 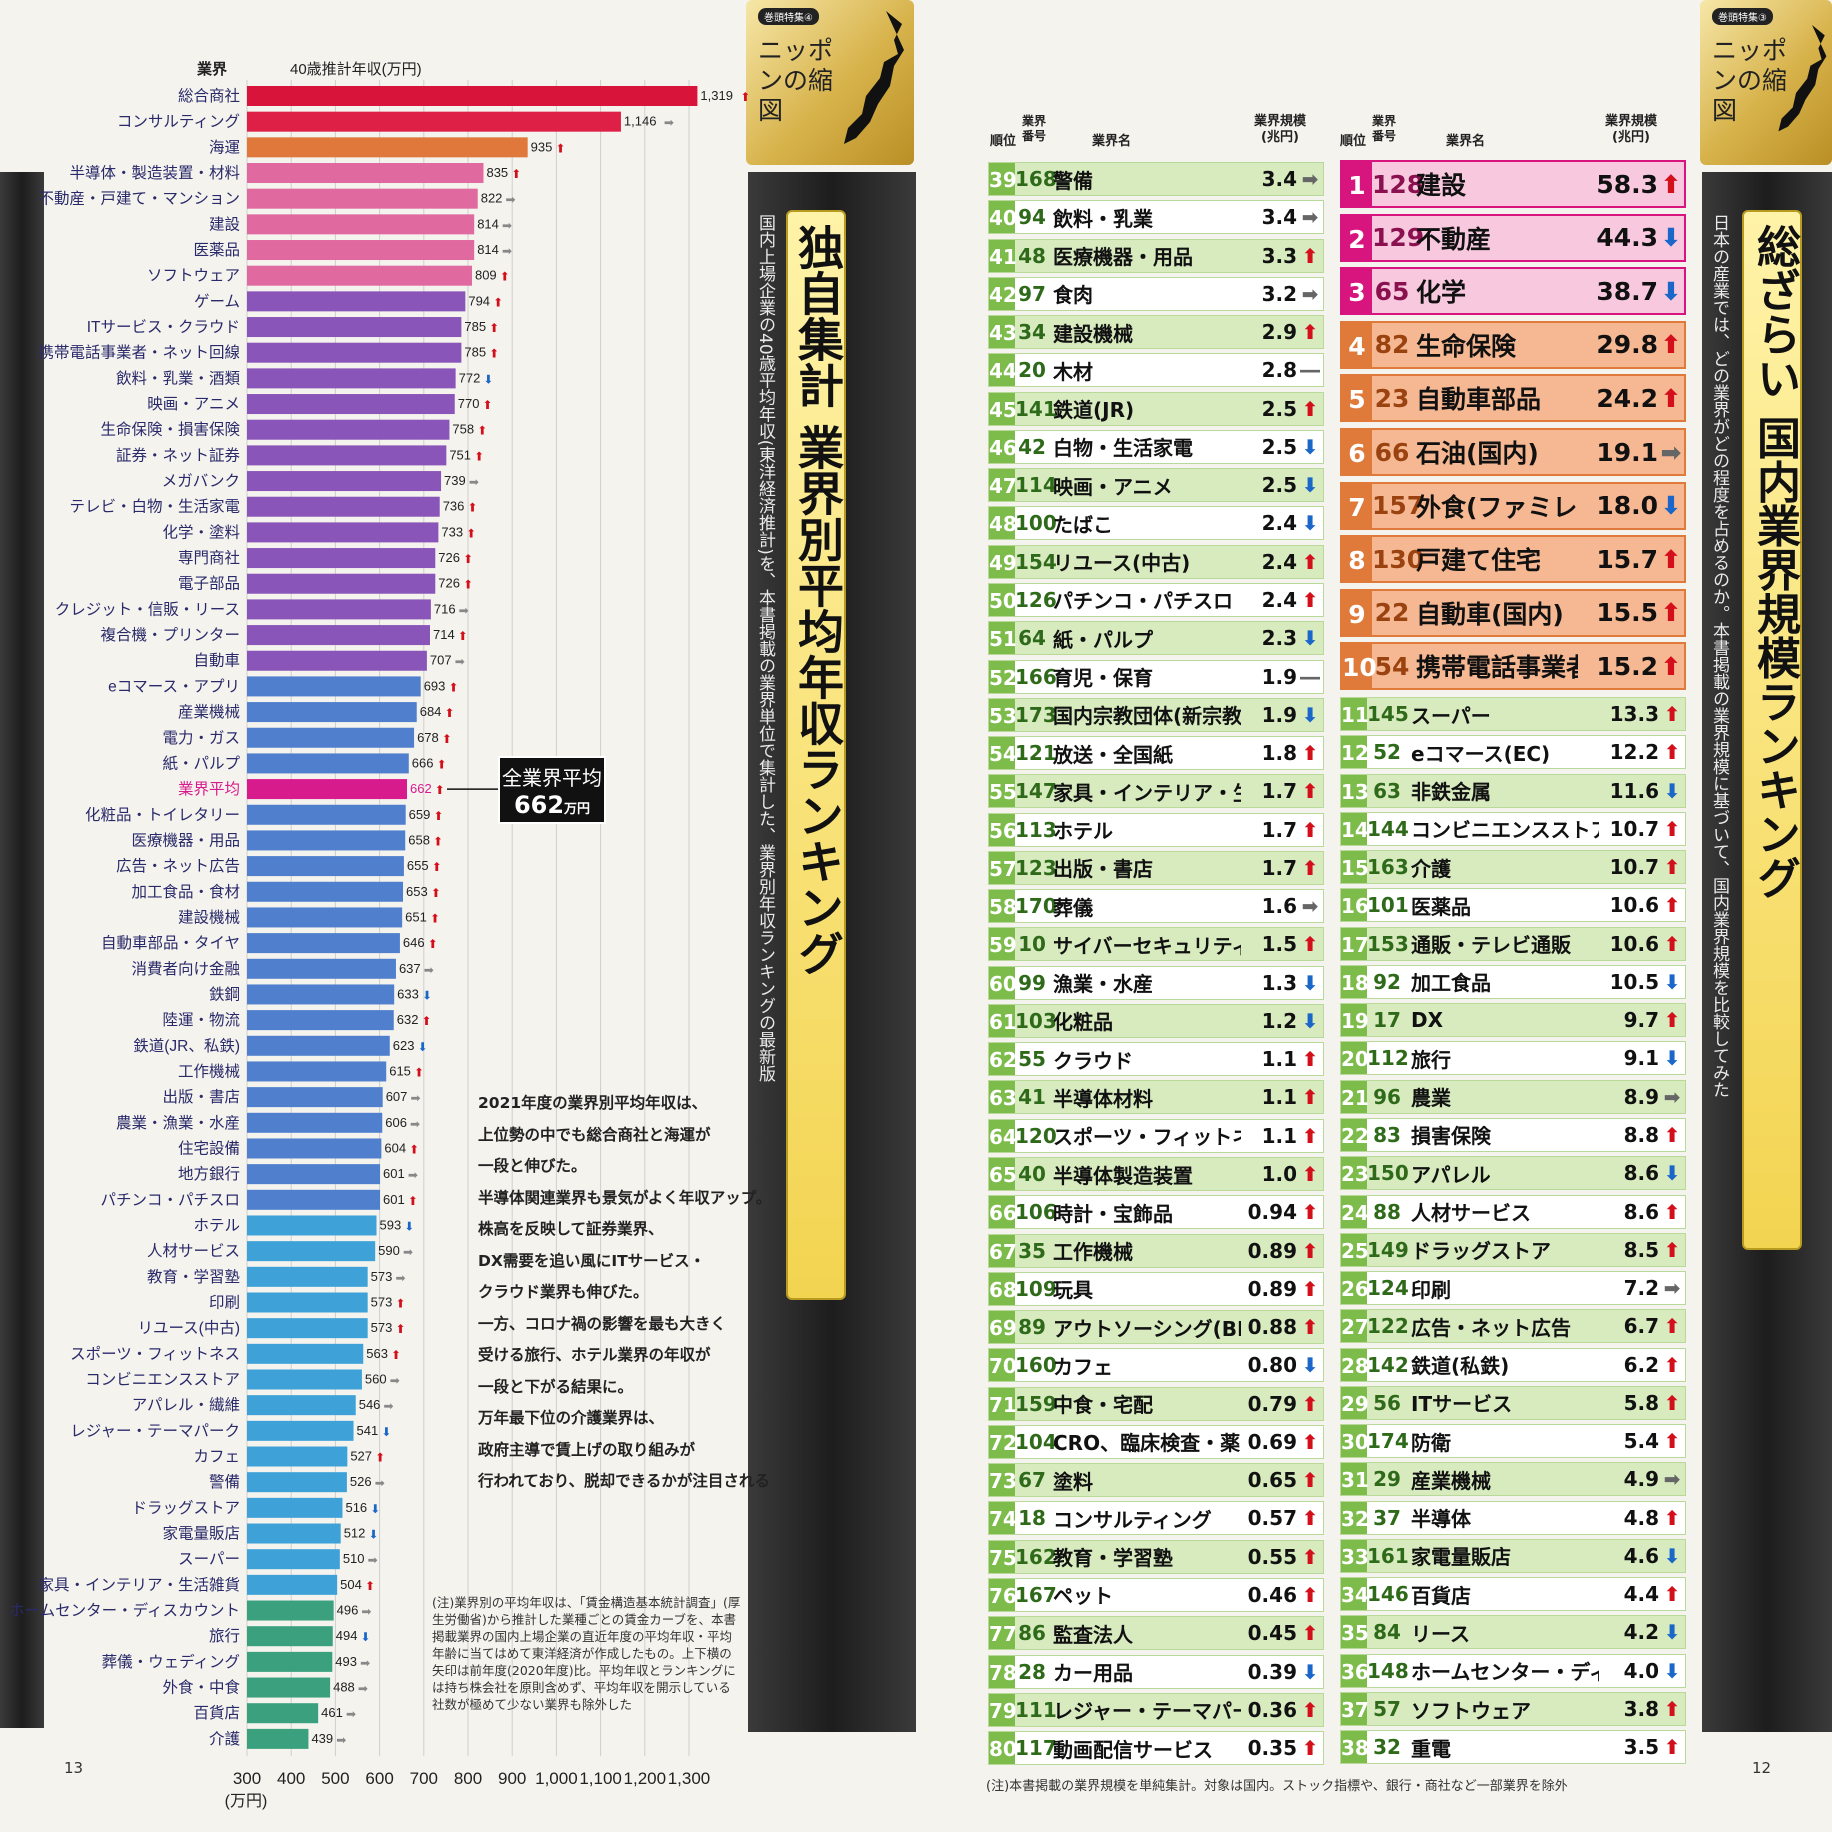 What do you see at coordinates (571, 1418) in the screenshot?
I see `commentary-line: 万年最下位の介護業界は、` at bounding box center [571, 1418].